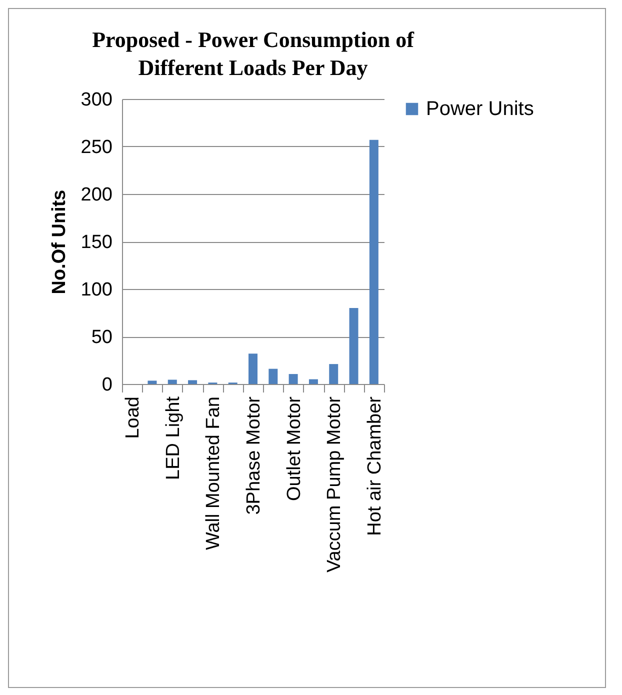 This screenshot has width=622, height=695. I want to click on y-tick-label: 100, so click(96, 290).